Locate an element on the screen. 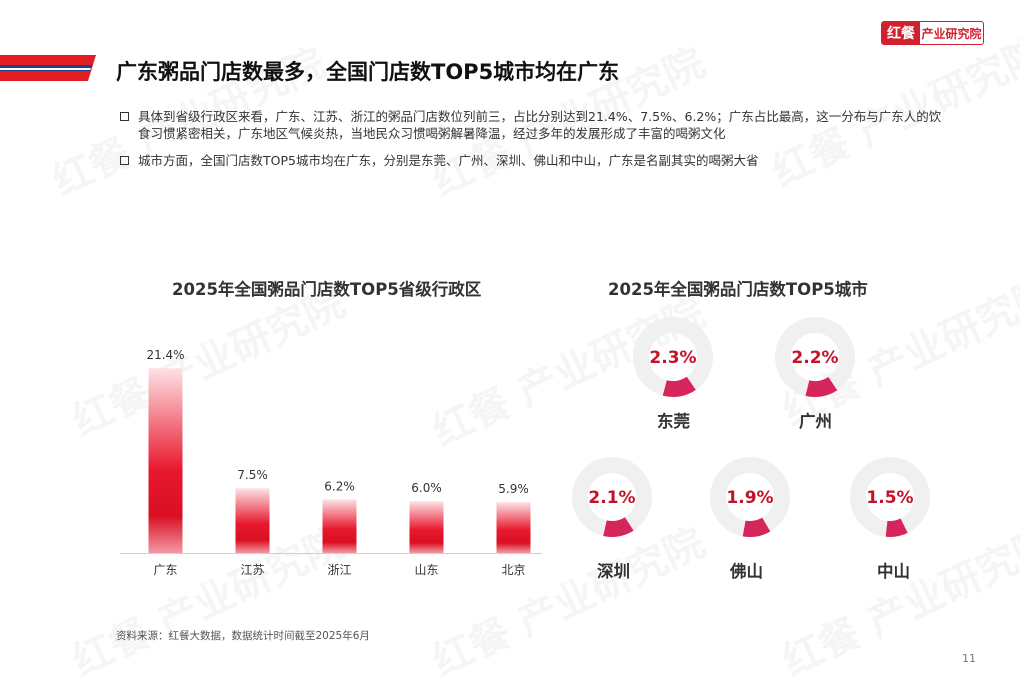 The image size is (1020, 687). donut-chart: 1.5% is located at coordinates (890, 497).